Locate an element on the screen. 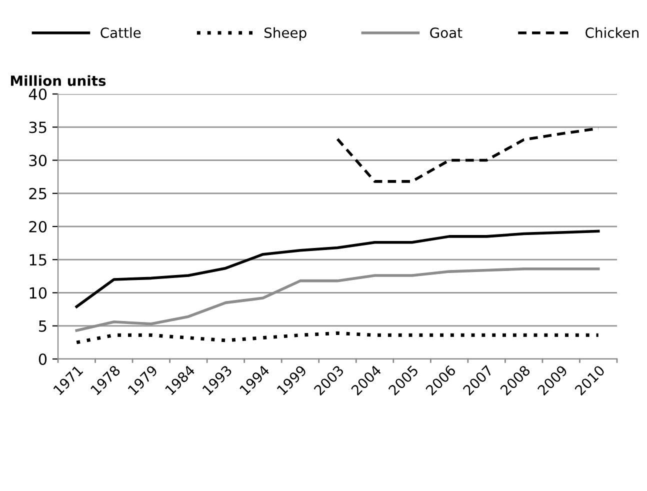  y-tick-label: 20 is located at coordinates (38, 226).